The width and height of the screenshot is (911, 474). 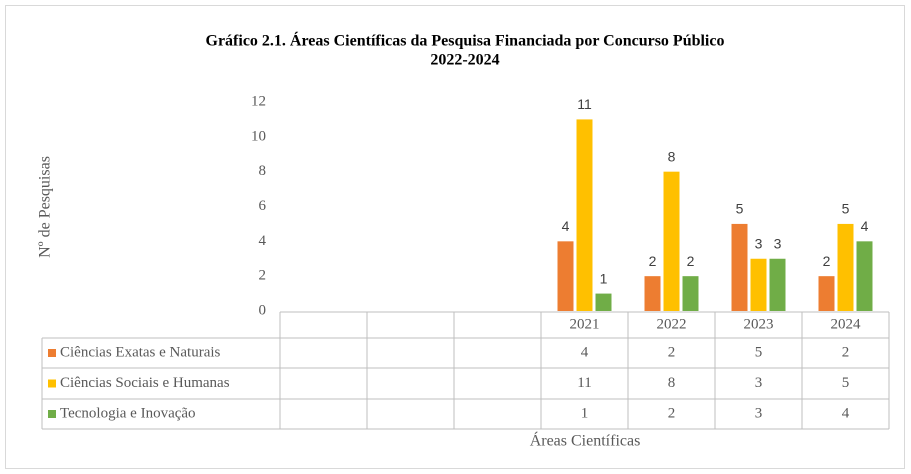 I want to click on y-axis-title: Nº de Pesquisas, so click(x=45, y=207).